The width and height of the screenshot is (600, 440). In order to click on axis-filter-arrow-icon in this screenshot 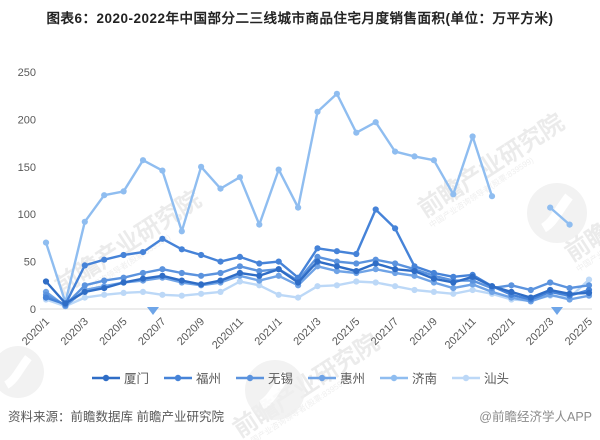, I will do `click(153, 311)`.